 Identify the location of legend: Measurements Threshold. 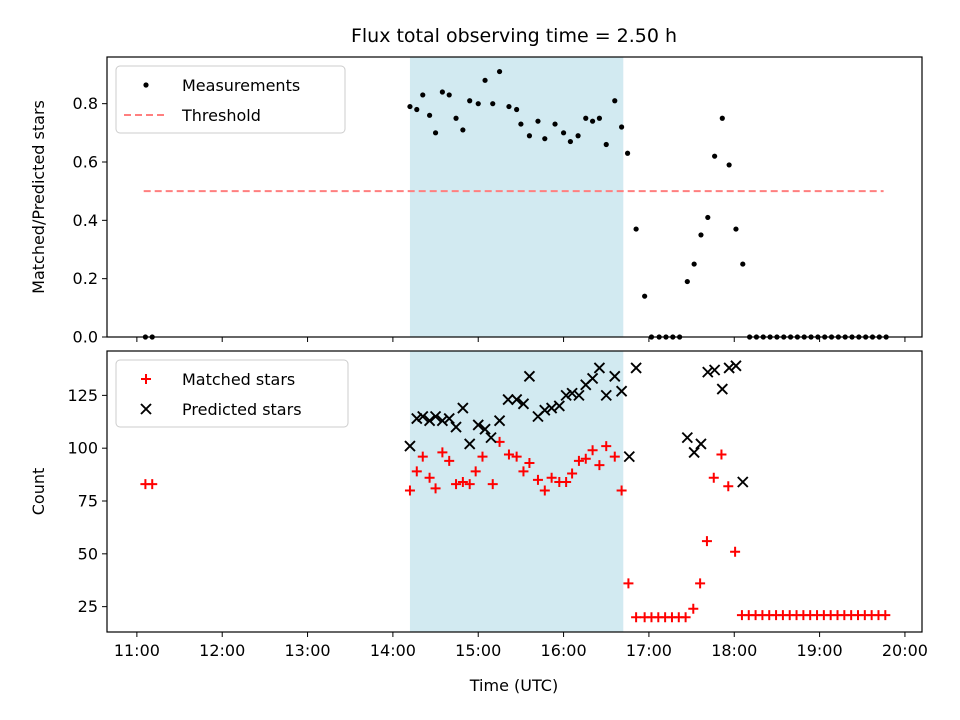
(230, 99).